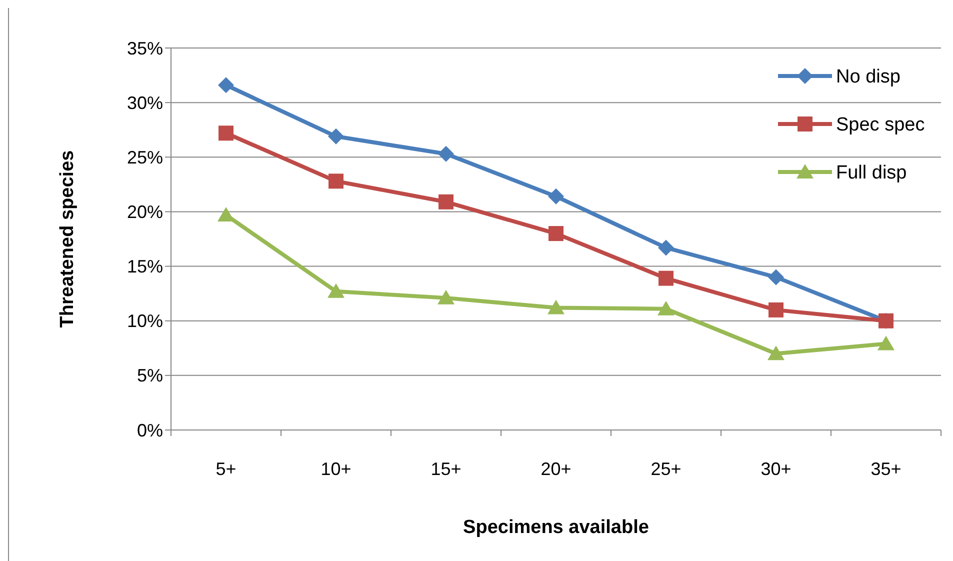 The image size is (953, 561). I want to click on x-tick-label: 10+, so click(336, 469).